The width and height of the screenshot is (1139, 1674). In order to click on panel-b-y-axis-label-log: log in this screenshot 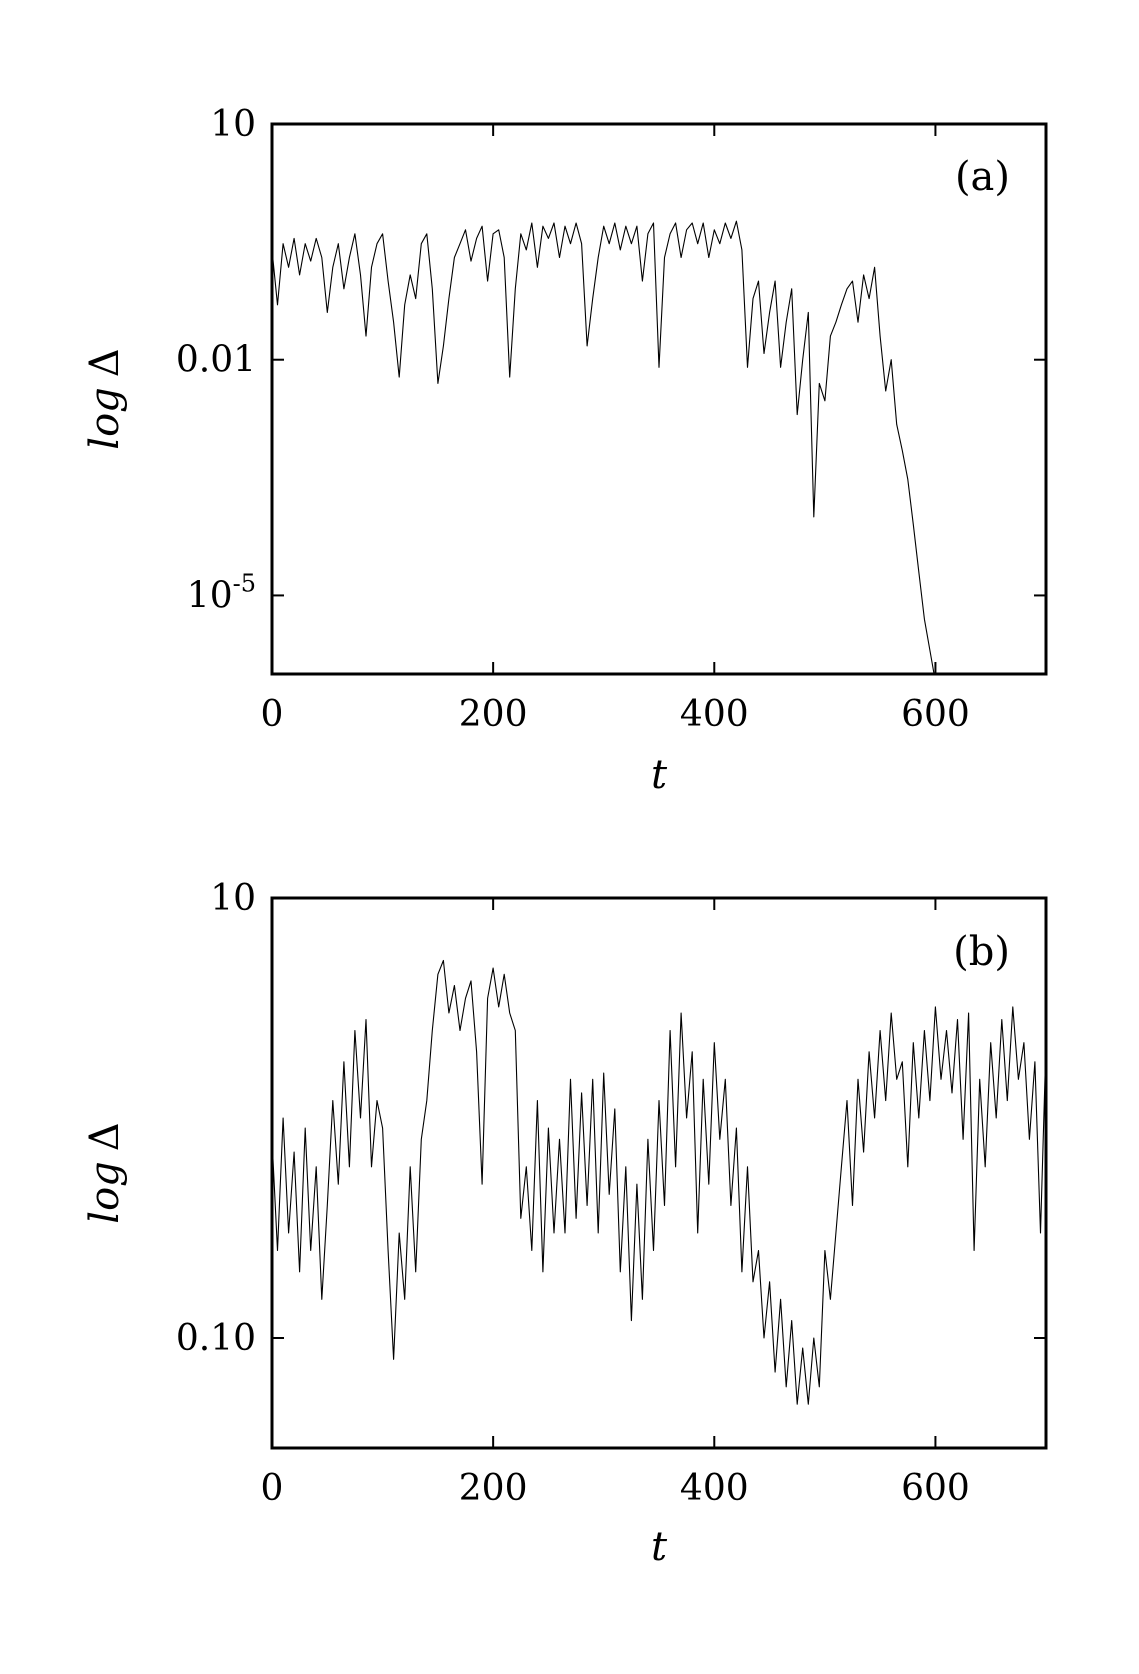, I will do `click(105, 1192)`.